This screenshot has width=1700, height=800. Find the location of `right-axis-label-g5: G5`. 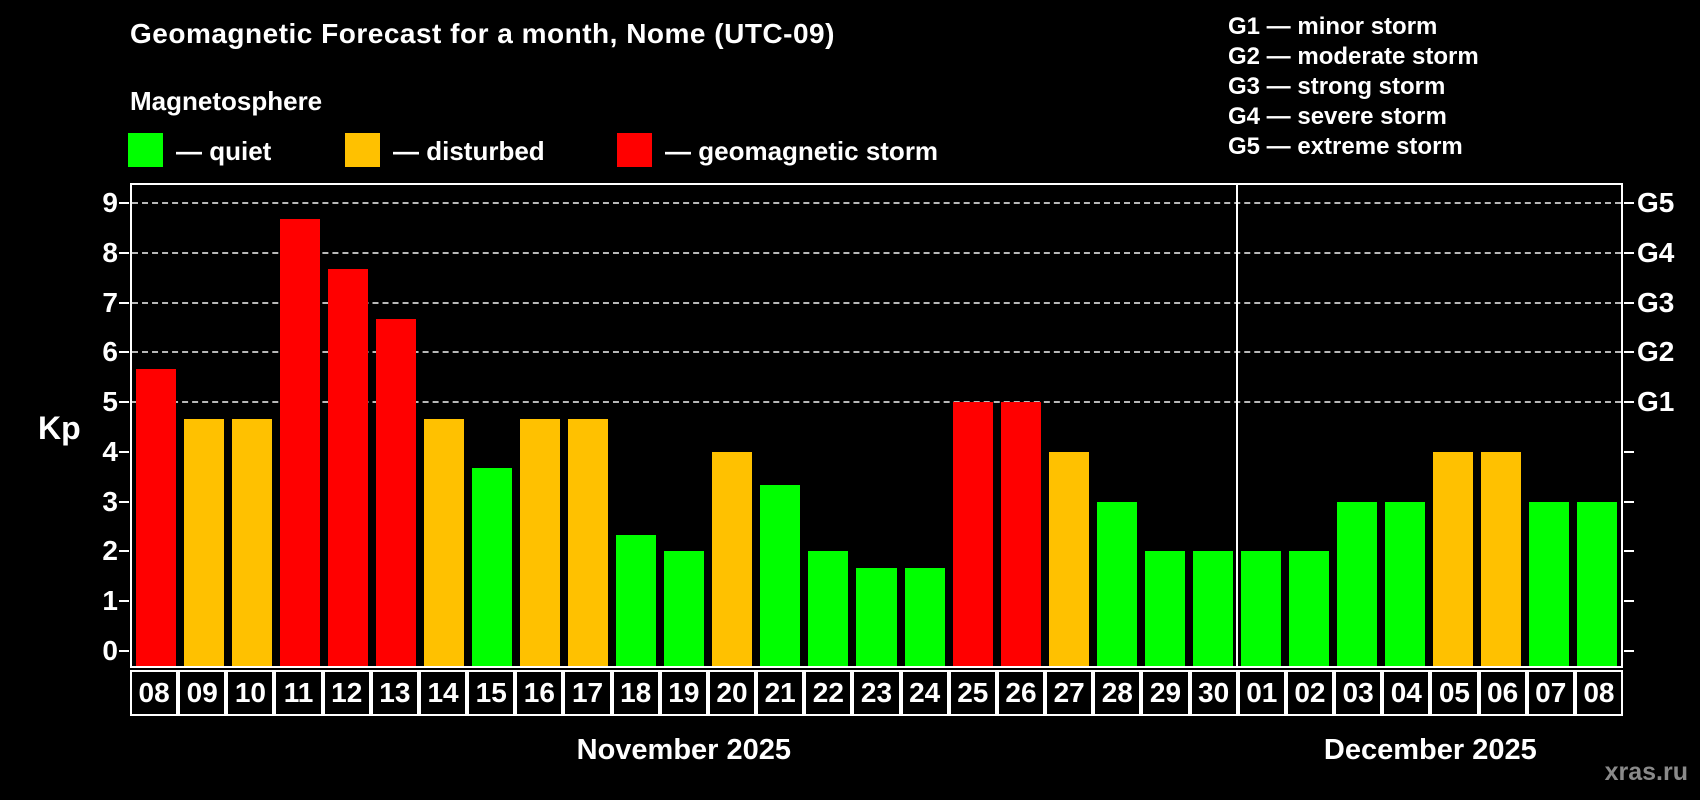

right-axis-label-g5: G5 is located at coordinates (1656, 202).